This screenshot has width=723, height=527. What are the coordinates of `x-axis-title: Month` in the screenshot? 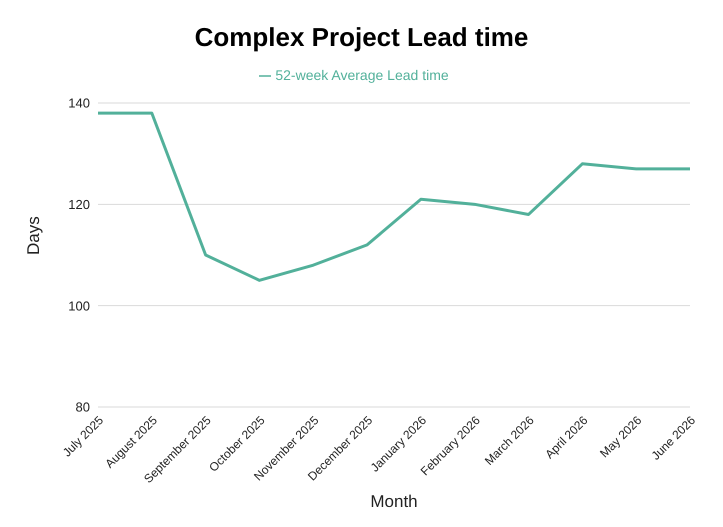 It's located at (394, 501).